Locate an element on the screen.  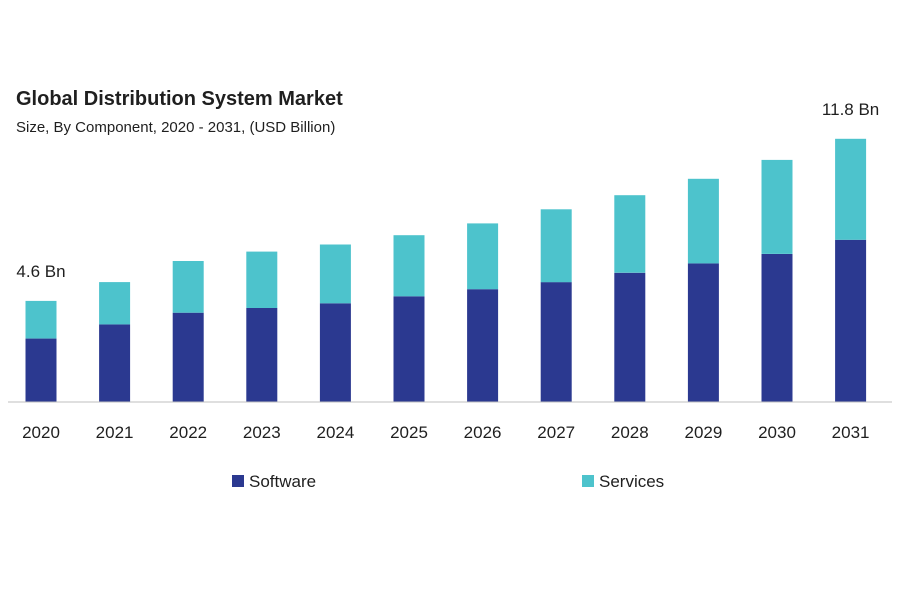
x-tick-2030: 2030 is located at coordinates (777, 432).